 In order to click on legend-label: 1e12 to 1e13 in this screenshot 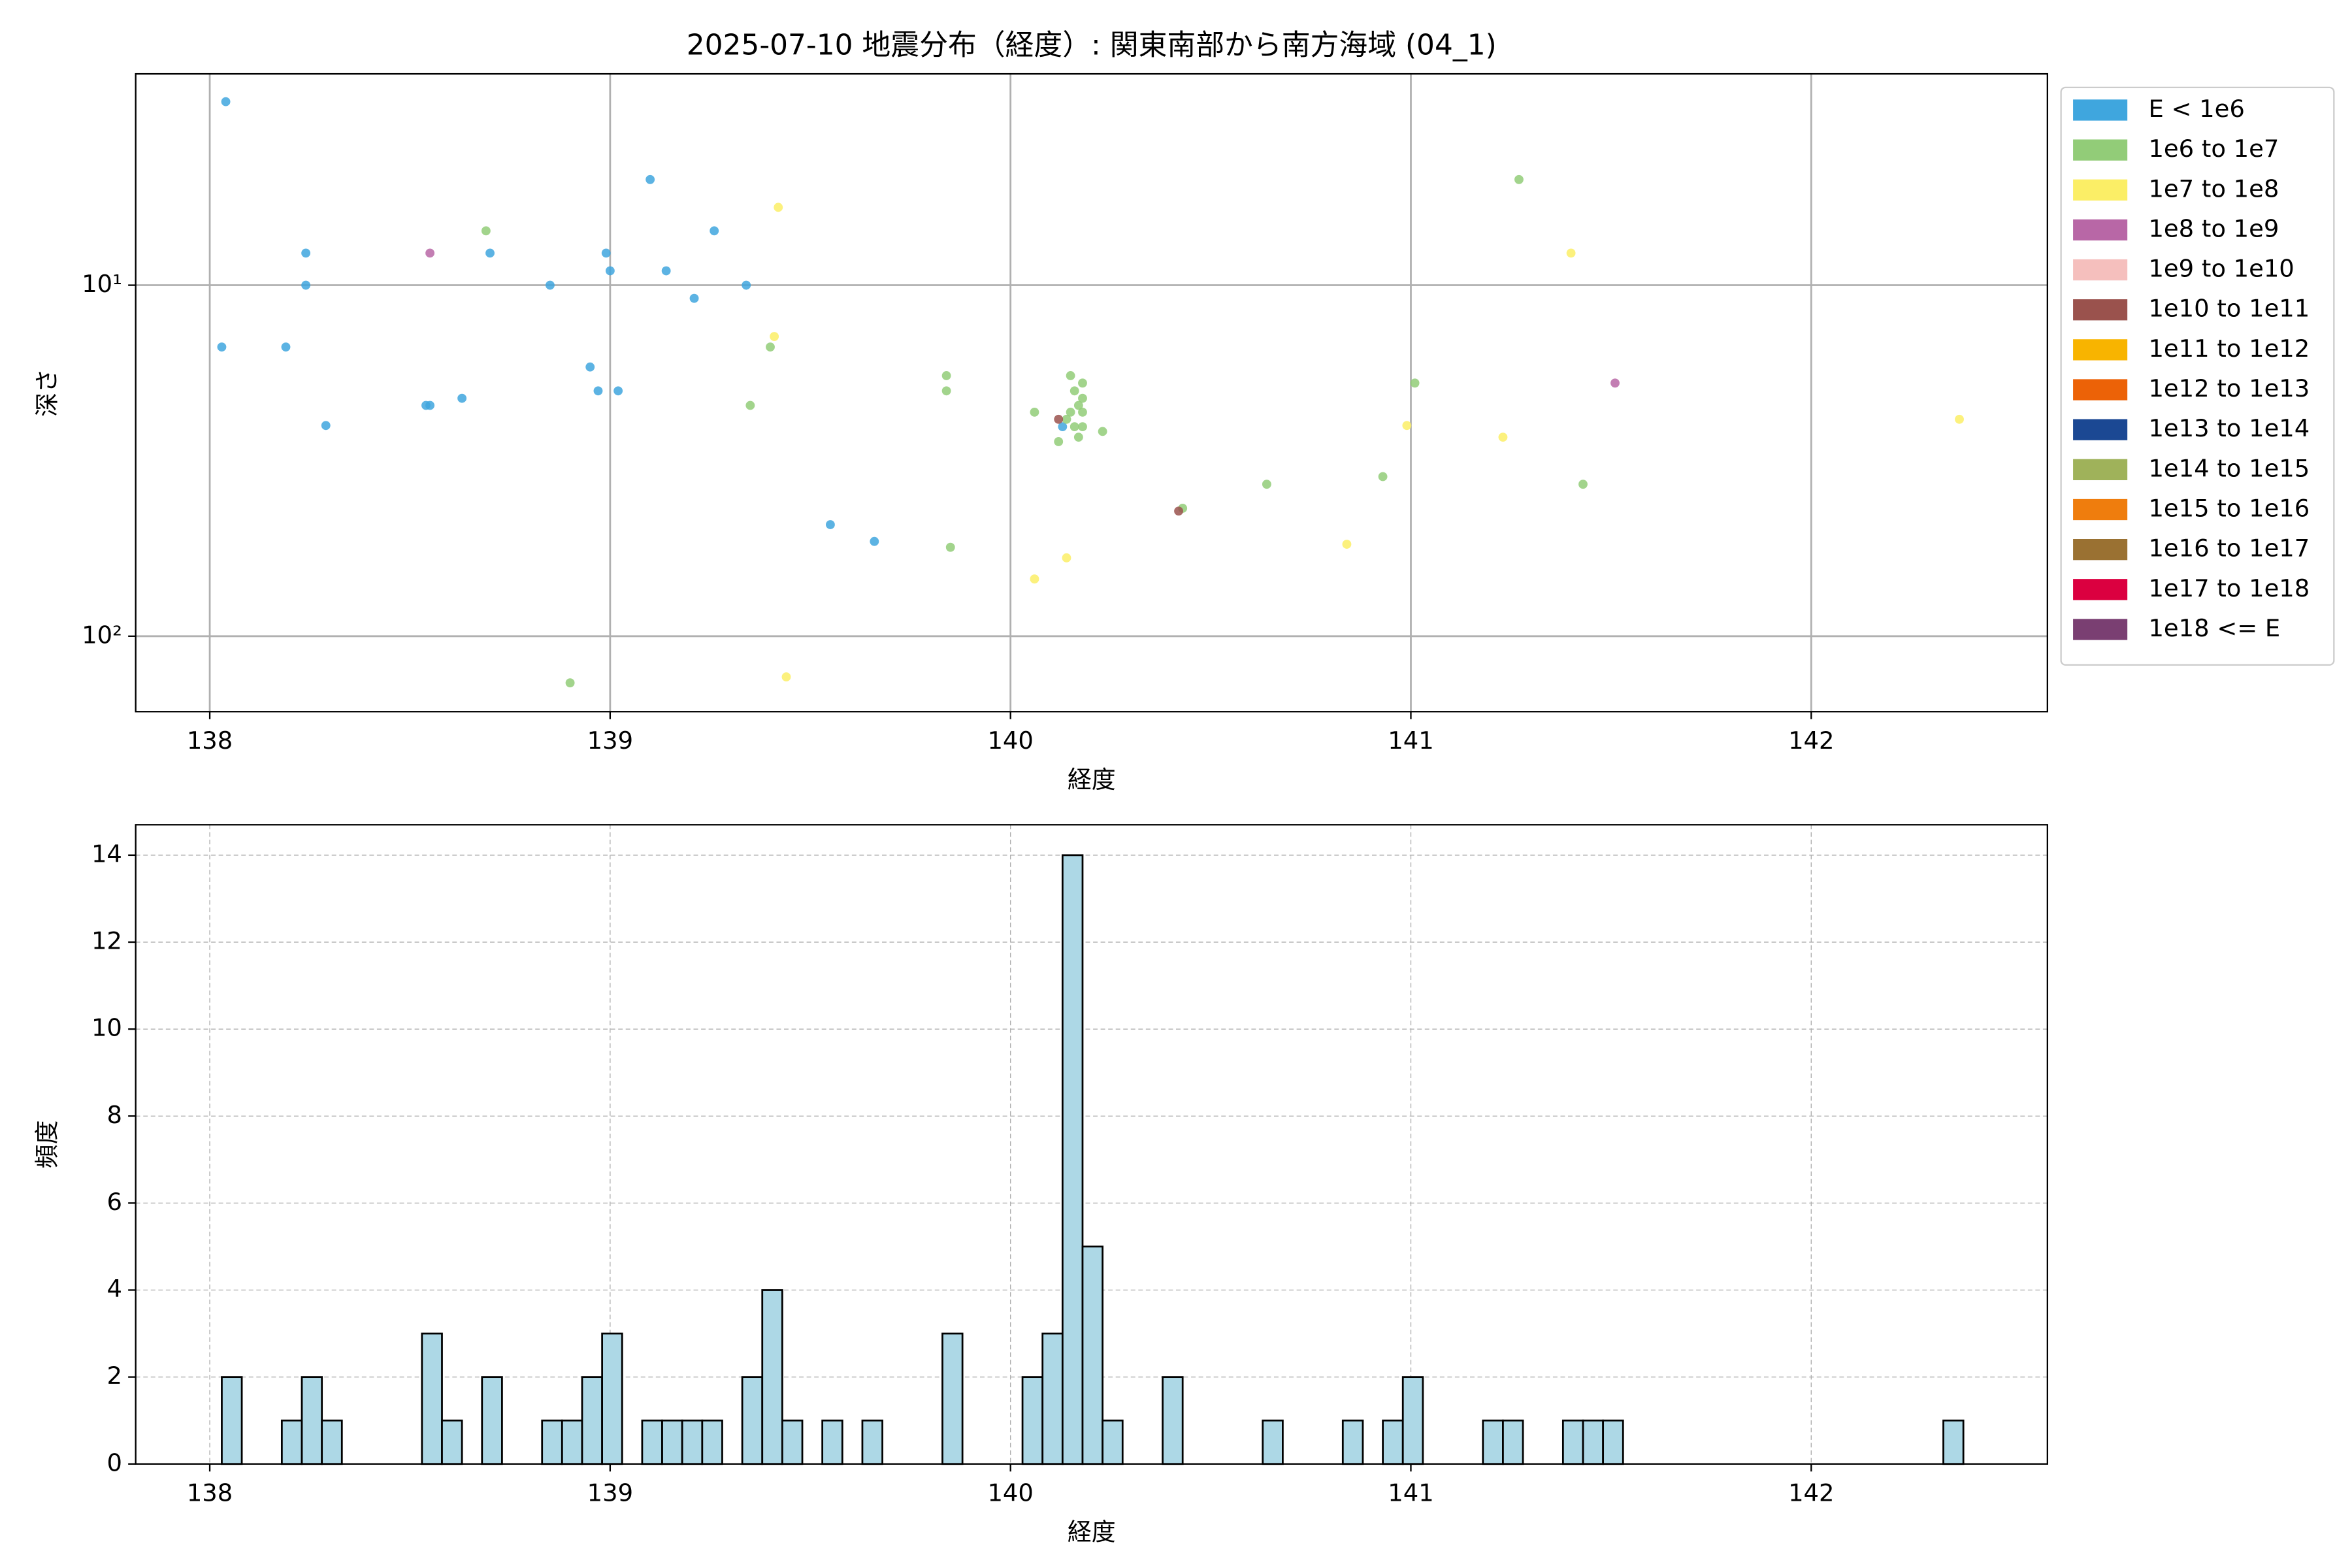, I will do `click(2229, 388)`.